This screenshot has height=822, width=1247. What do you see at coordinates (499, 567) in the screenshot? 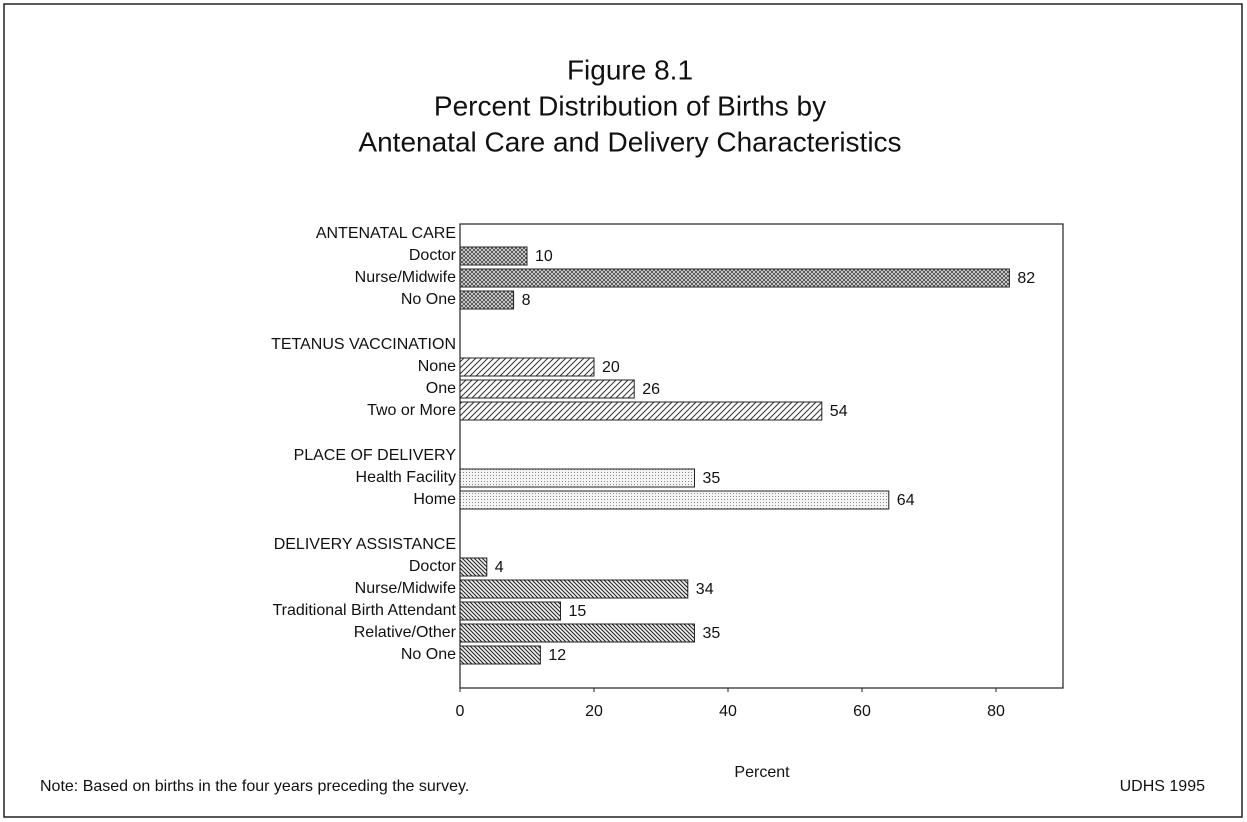
I see `value-label: 4` at bounding box center [499, 567].